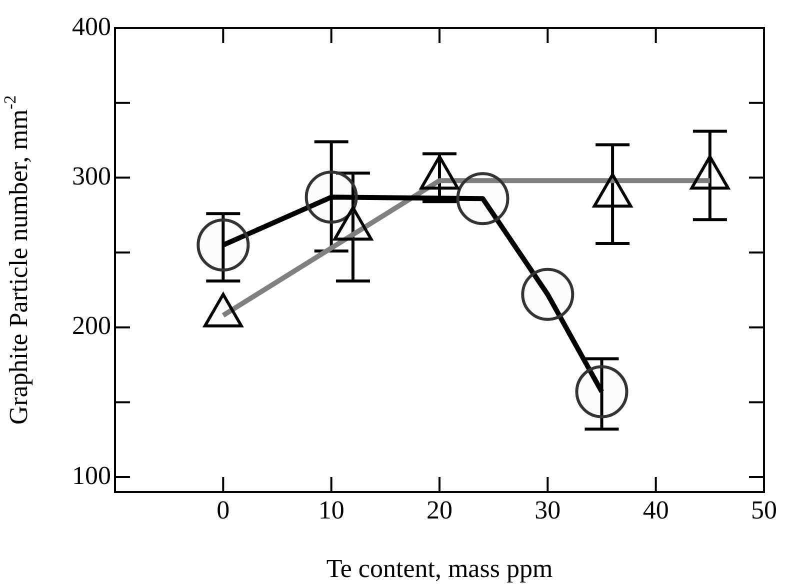  Describe the element at coordinates (91, 176) in the screenshot. I see `y-tick-label: 300` at that location.